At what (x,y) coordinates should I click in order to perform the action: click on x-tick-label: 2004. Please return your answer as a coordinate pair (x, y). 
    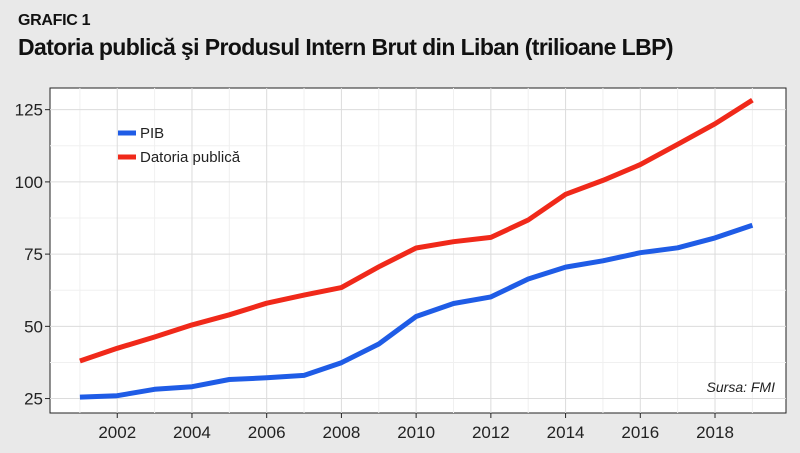
    Looking at the image, I should click on (192, 432).